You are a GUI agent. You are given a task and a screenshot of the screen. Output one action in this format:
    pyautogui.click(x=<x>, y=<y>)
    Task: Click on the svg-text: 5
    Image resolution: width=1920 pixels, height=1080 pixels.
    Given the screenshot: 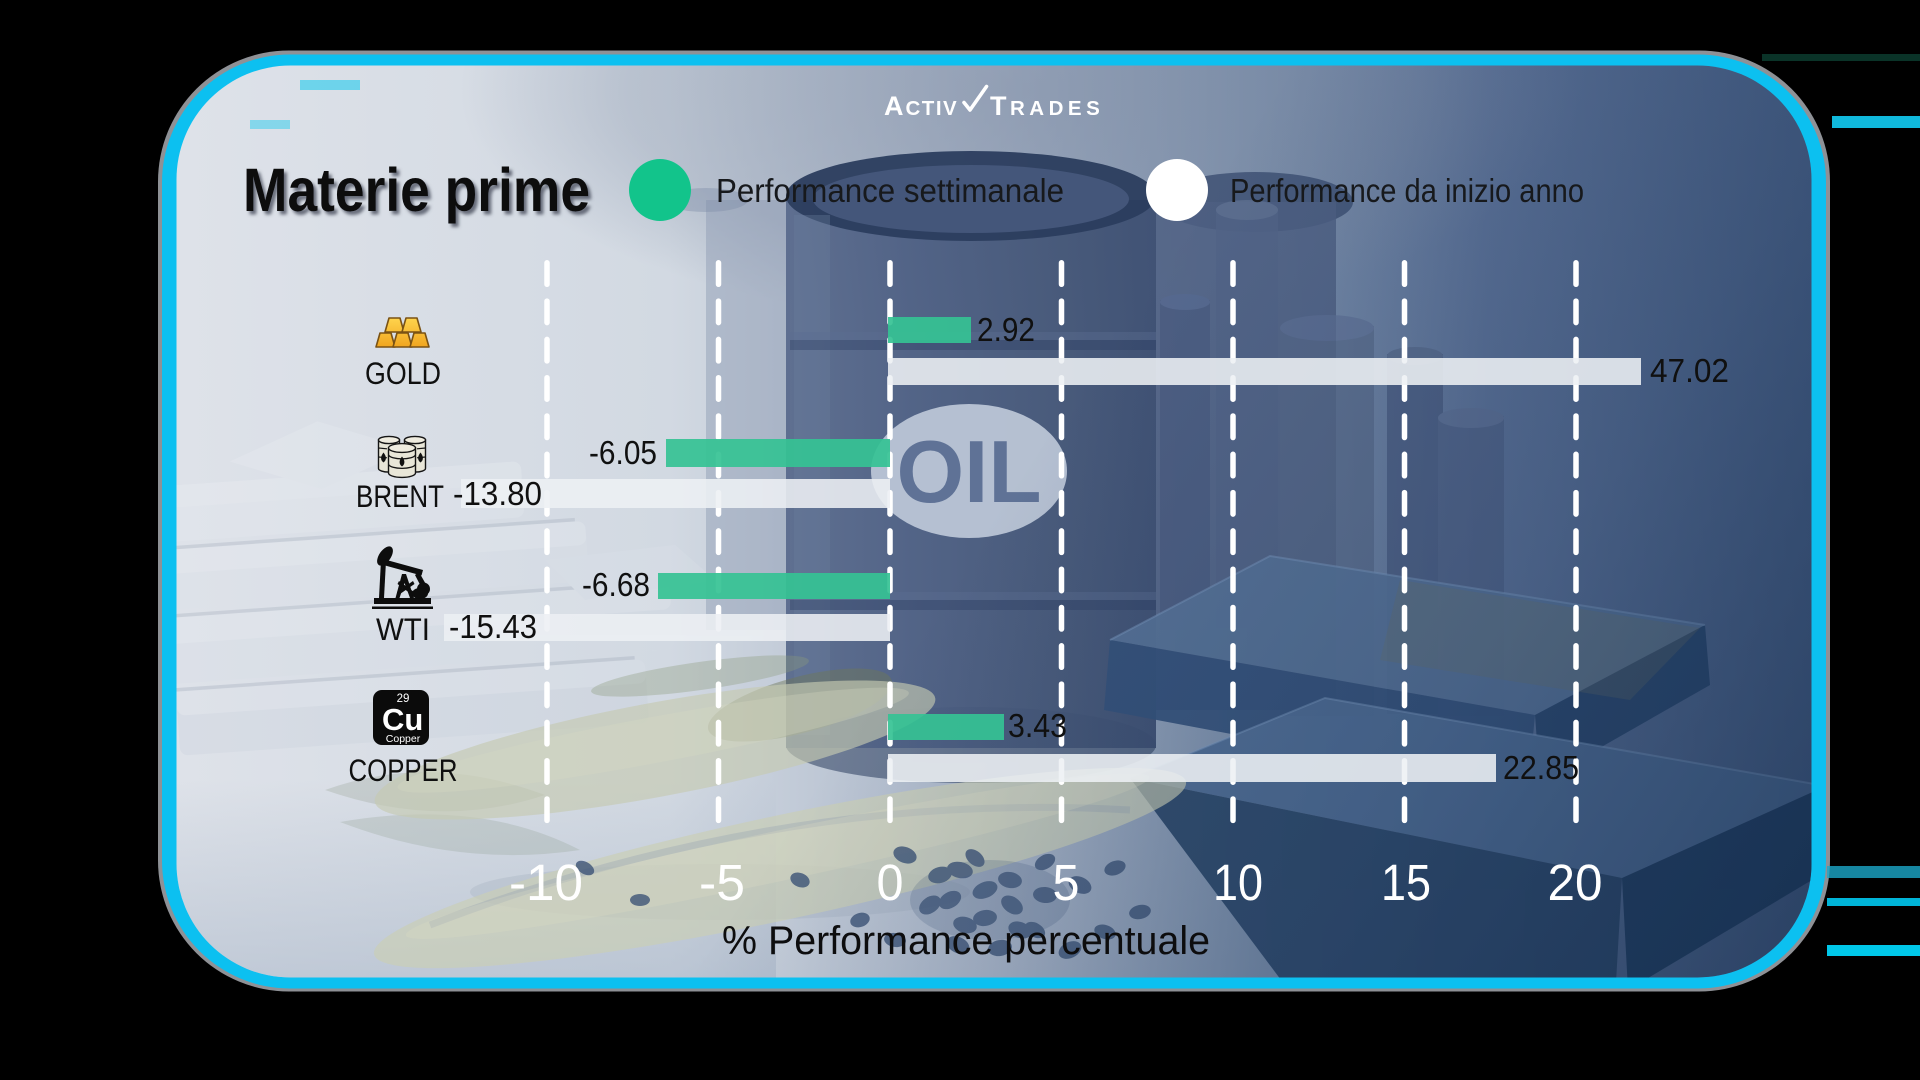 What is the action you would take?
    pyautogui.click(x=1066, y=882)
    